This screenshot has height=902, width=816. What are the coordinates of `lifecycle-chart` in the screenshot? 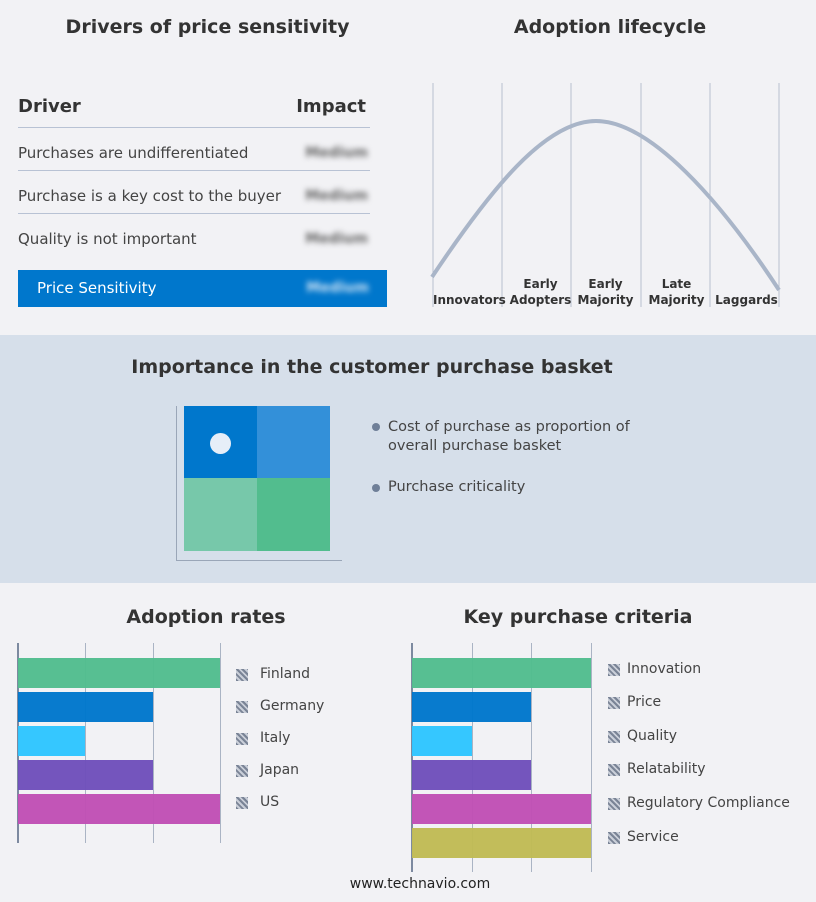 It's located at (605, 195).